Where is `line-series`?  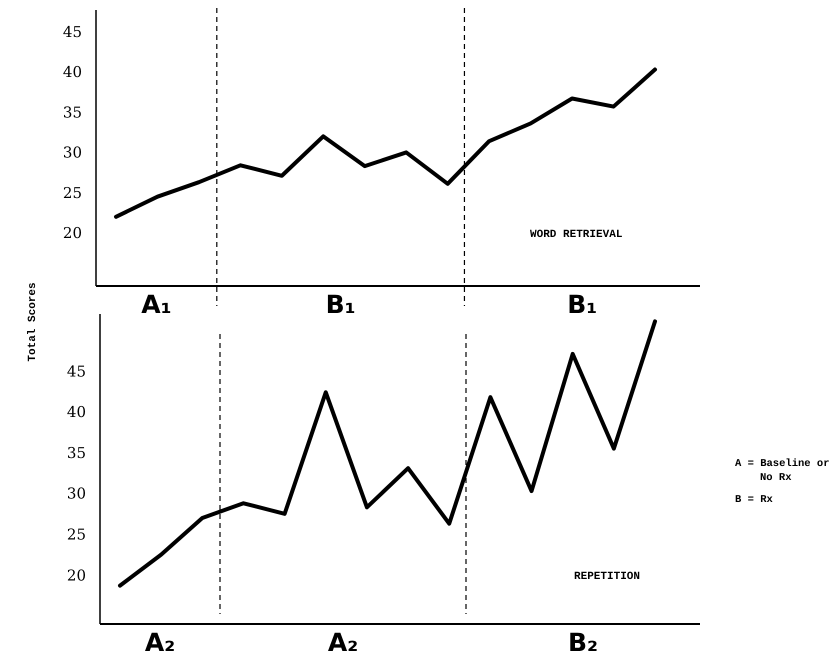 line-series is located at coordinates (385, 143).